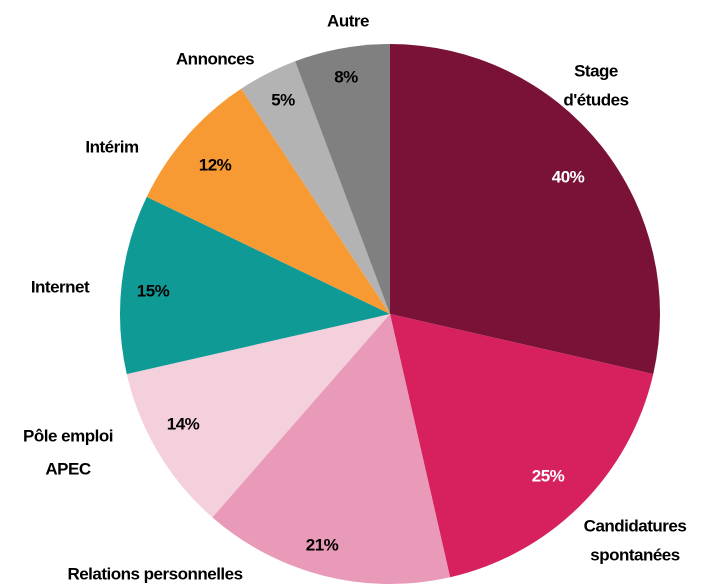  I want to click on value-label: 21%, so click(322, 544).